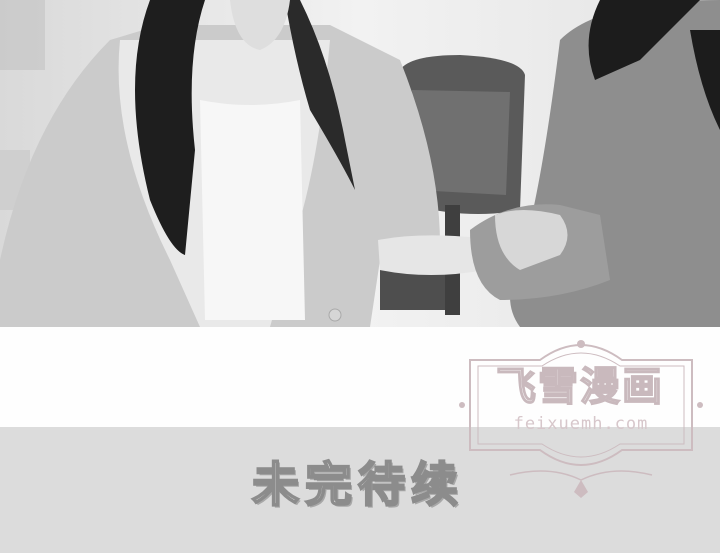  What do you see at coordinates (357, 485) in the screenshot?
I see `to-be-continued-caption: 未完待续` at bounding box center [357, 485].